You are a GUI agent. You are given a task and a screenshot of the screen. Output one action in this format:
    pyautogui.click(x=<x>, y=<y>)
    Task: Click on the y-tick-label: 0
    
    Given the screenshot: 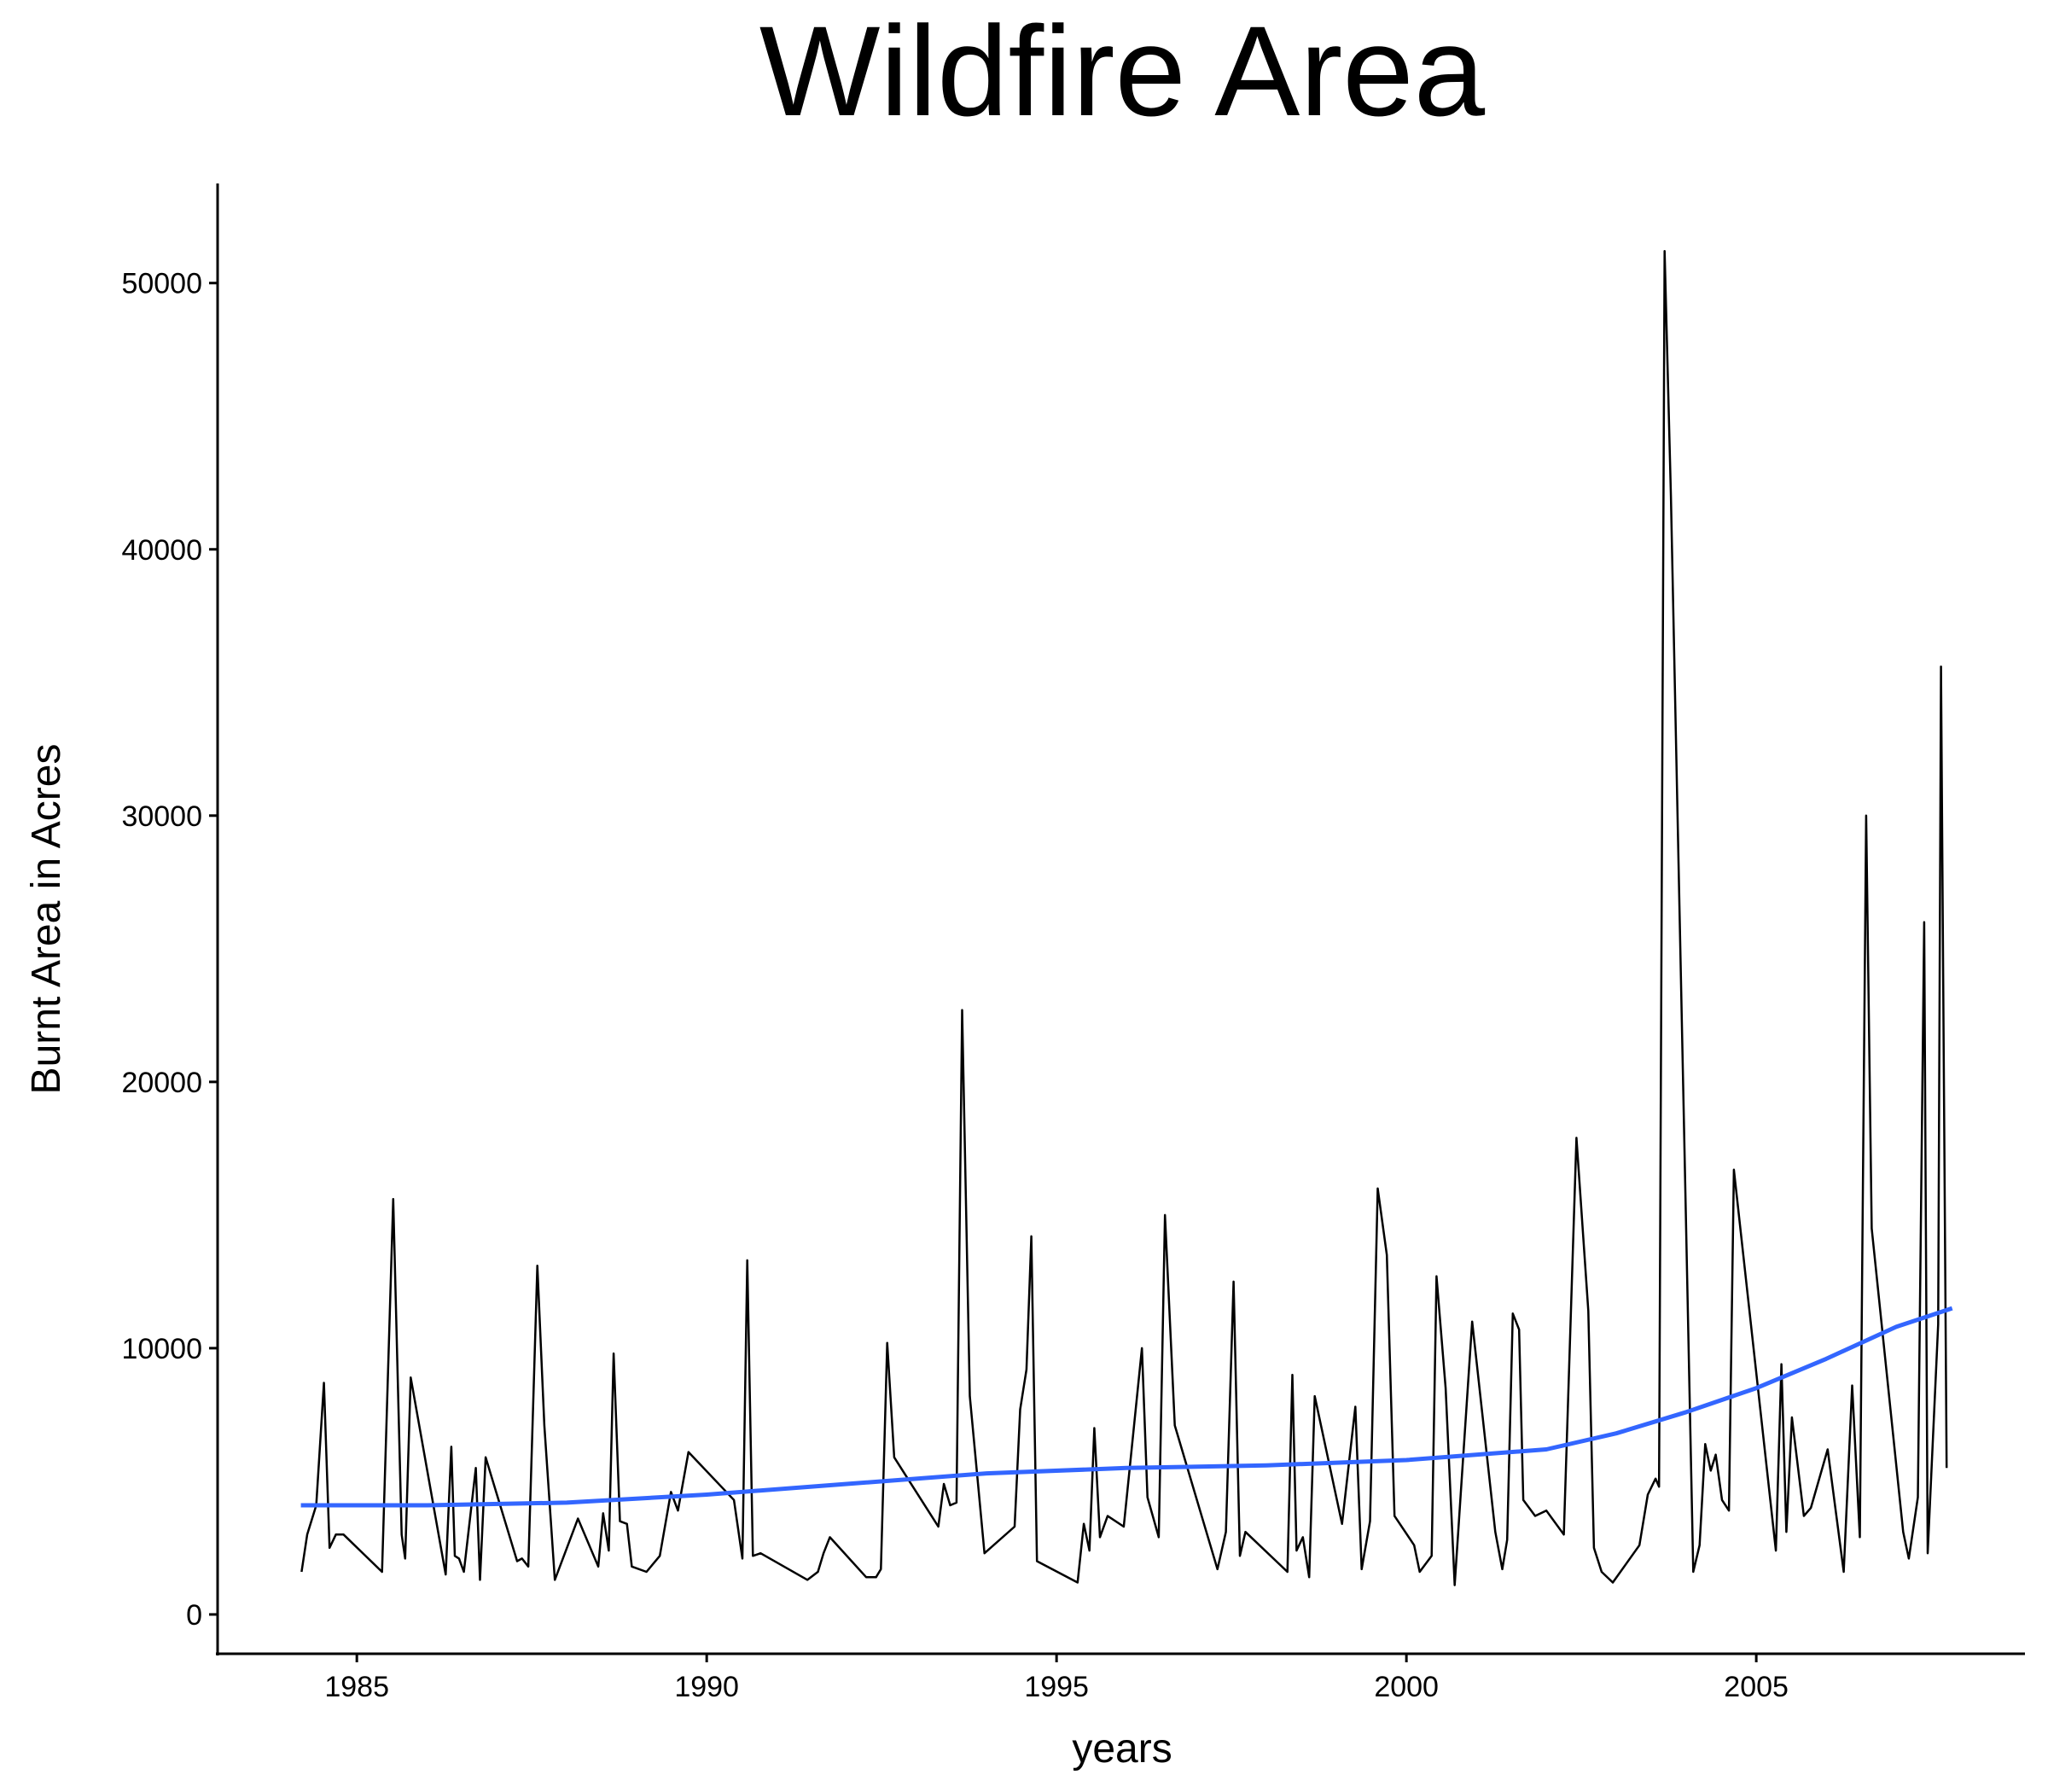 What is the action you would take?
    pyautogui.click(x=194, y=1615)
    